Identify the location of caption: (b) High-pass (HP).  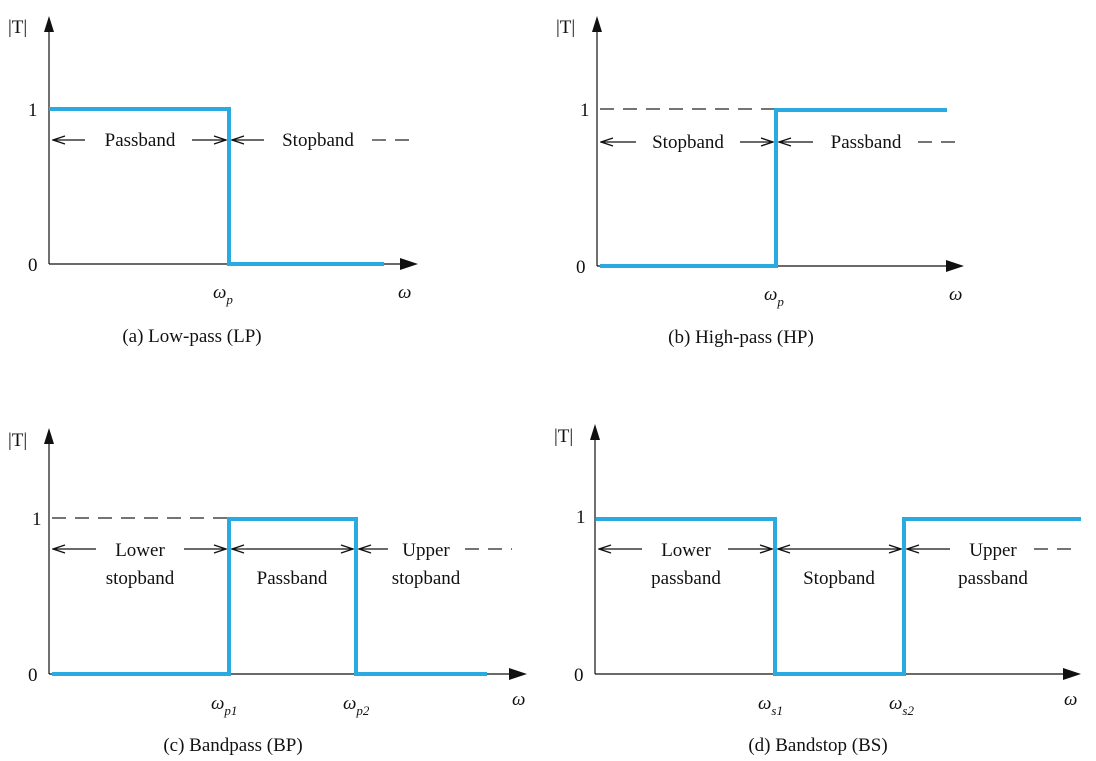
(741, 337).